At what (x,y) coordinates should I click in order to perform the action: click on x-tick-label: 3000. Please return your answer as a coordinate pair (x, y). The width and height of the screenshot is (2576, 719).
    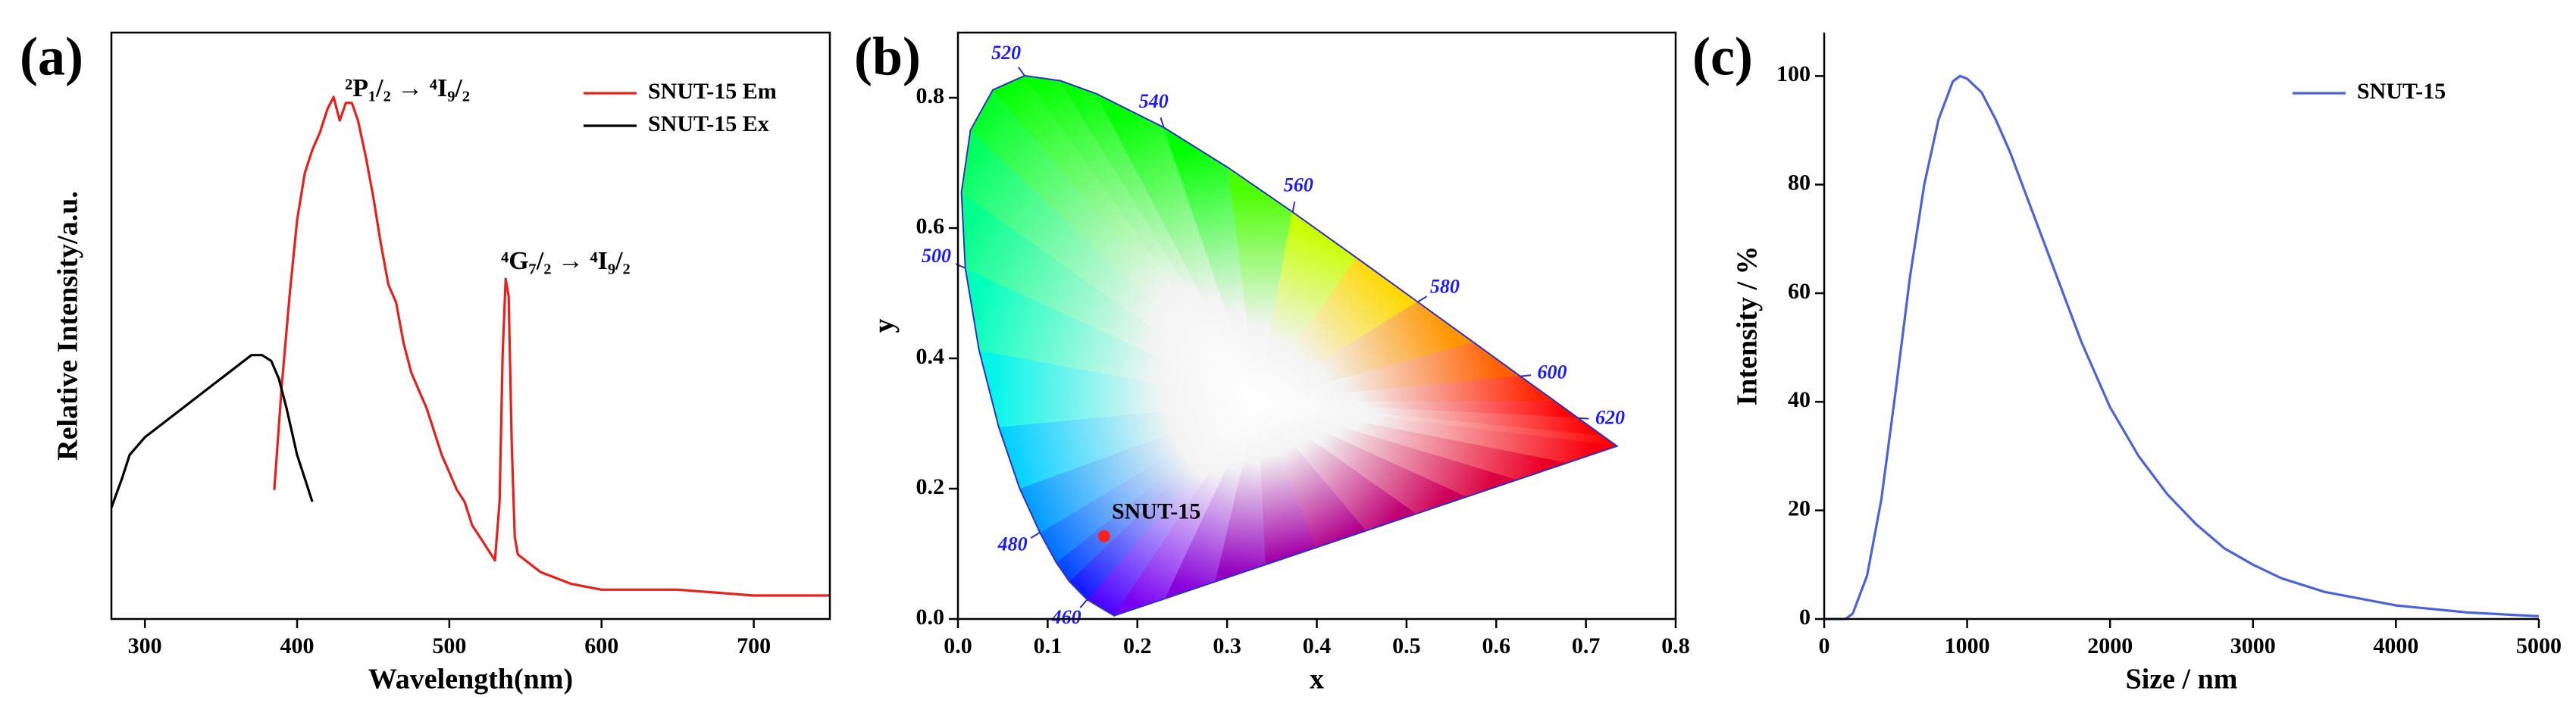
    Looking at the image, I should click on (2253, 645).